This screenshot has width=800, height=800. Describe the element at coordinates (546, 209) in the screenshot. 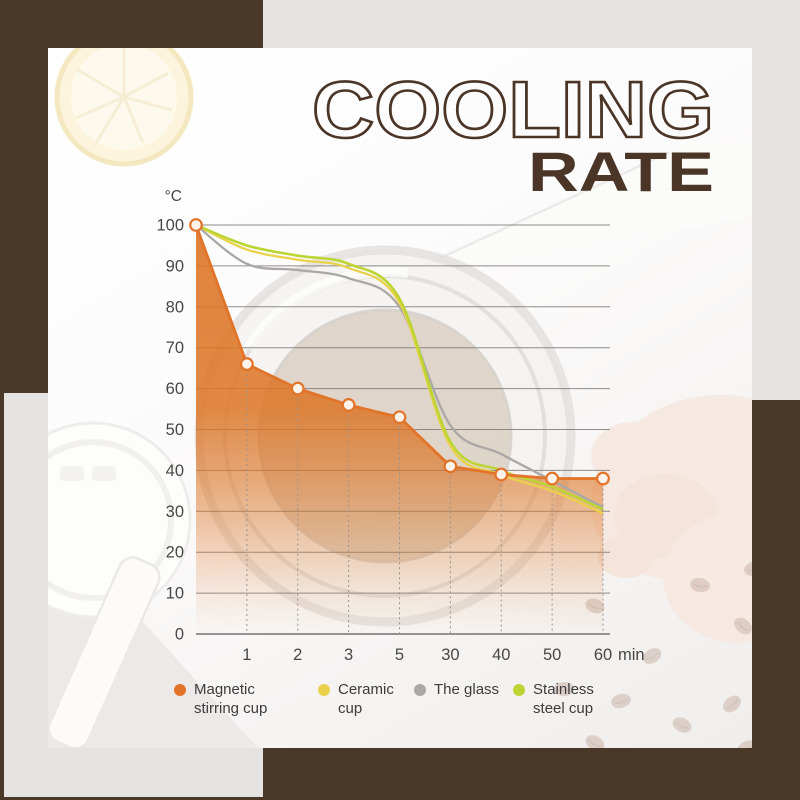

I see `table-edge-line` at that location.